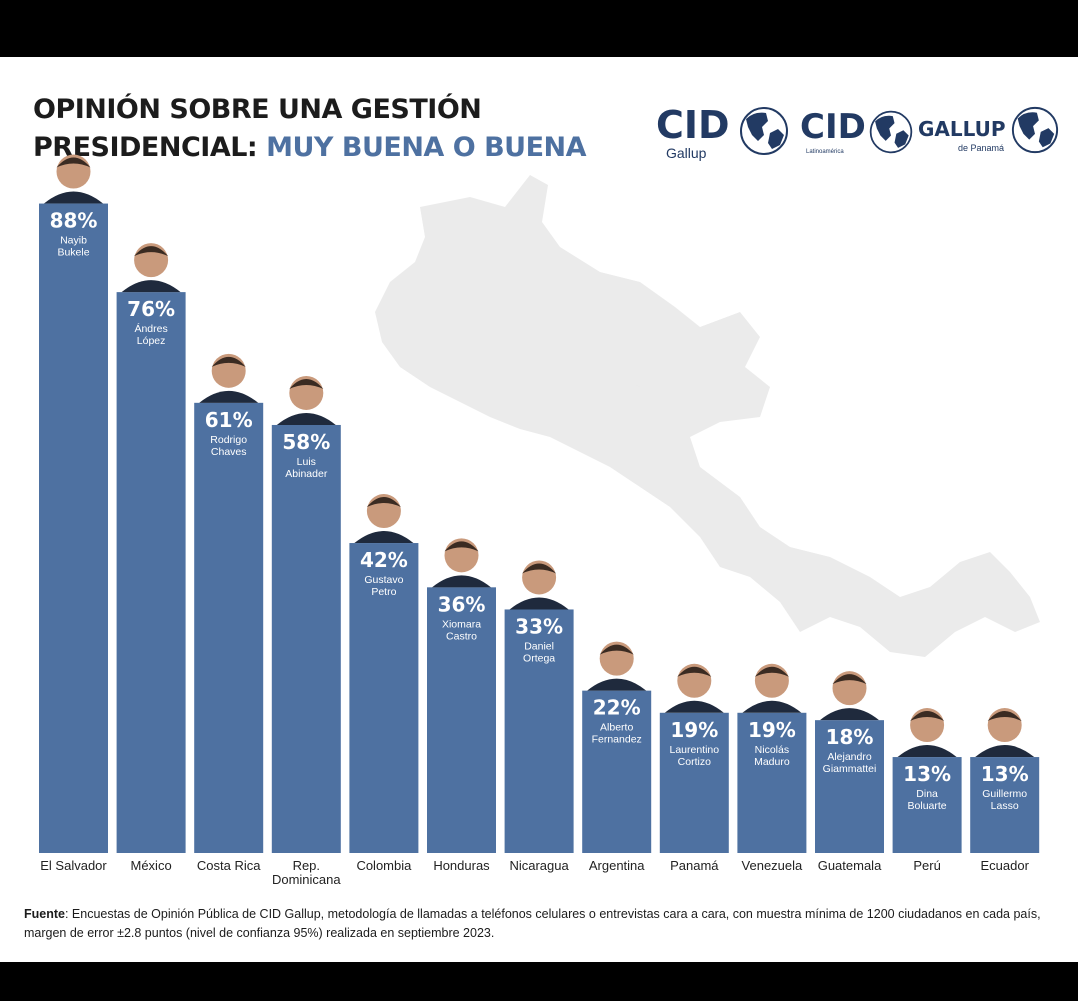 This screenshot has width=1078, height=1001. I want to click on president-name-line: Abinader, so click(306, 474).